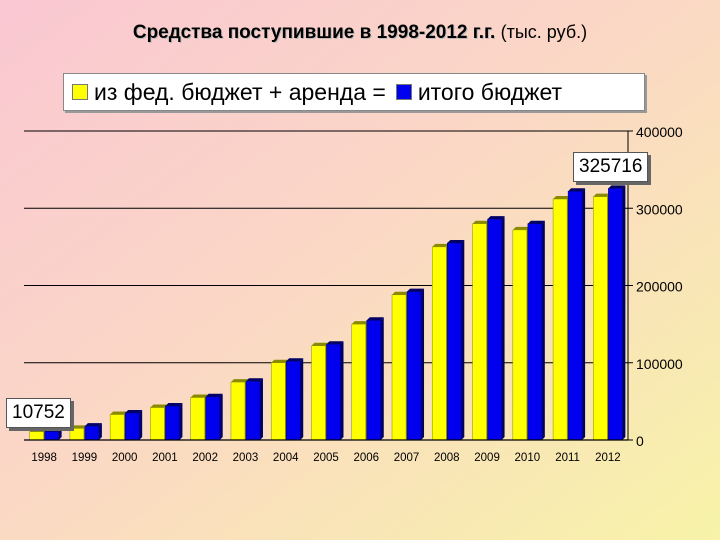 The image size is (720, 540). I want to click on x-tick-label: 2004, so click(286, 458).